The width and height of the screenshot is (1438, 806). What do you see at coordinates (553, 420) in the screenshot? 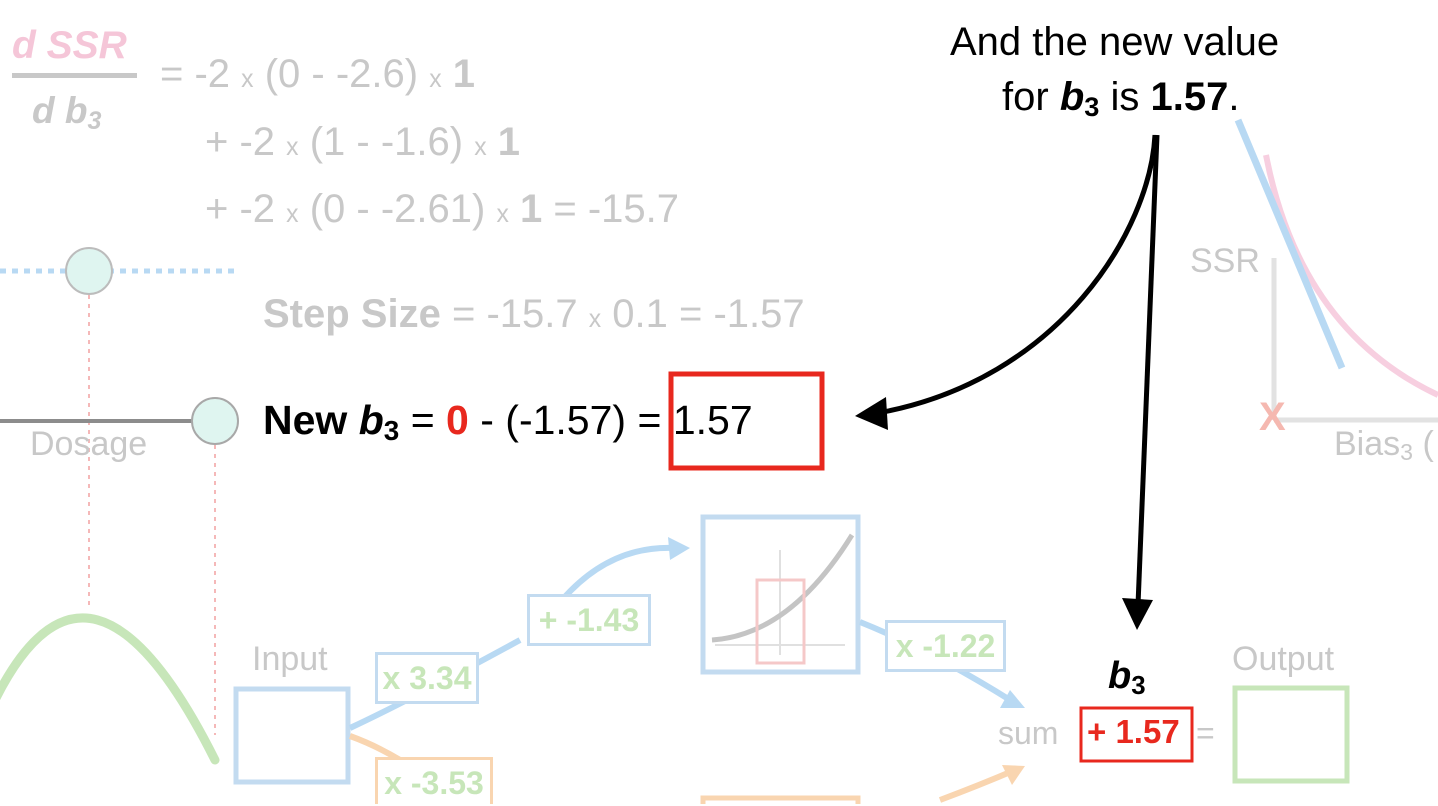
I see `new-b3-minus-step: - (-1.57)` at bounding box center [553, 420].